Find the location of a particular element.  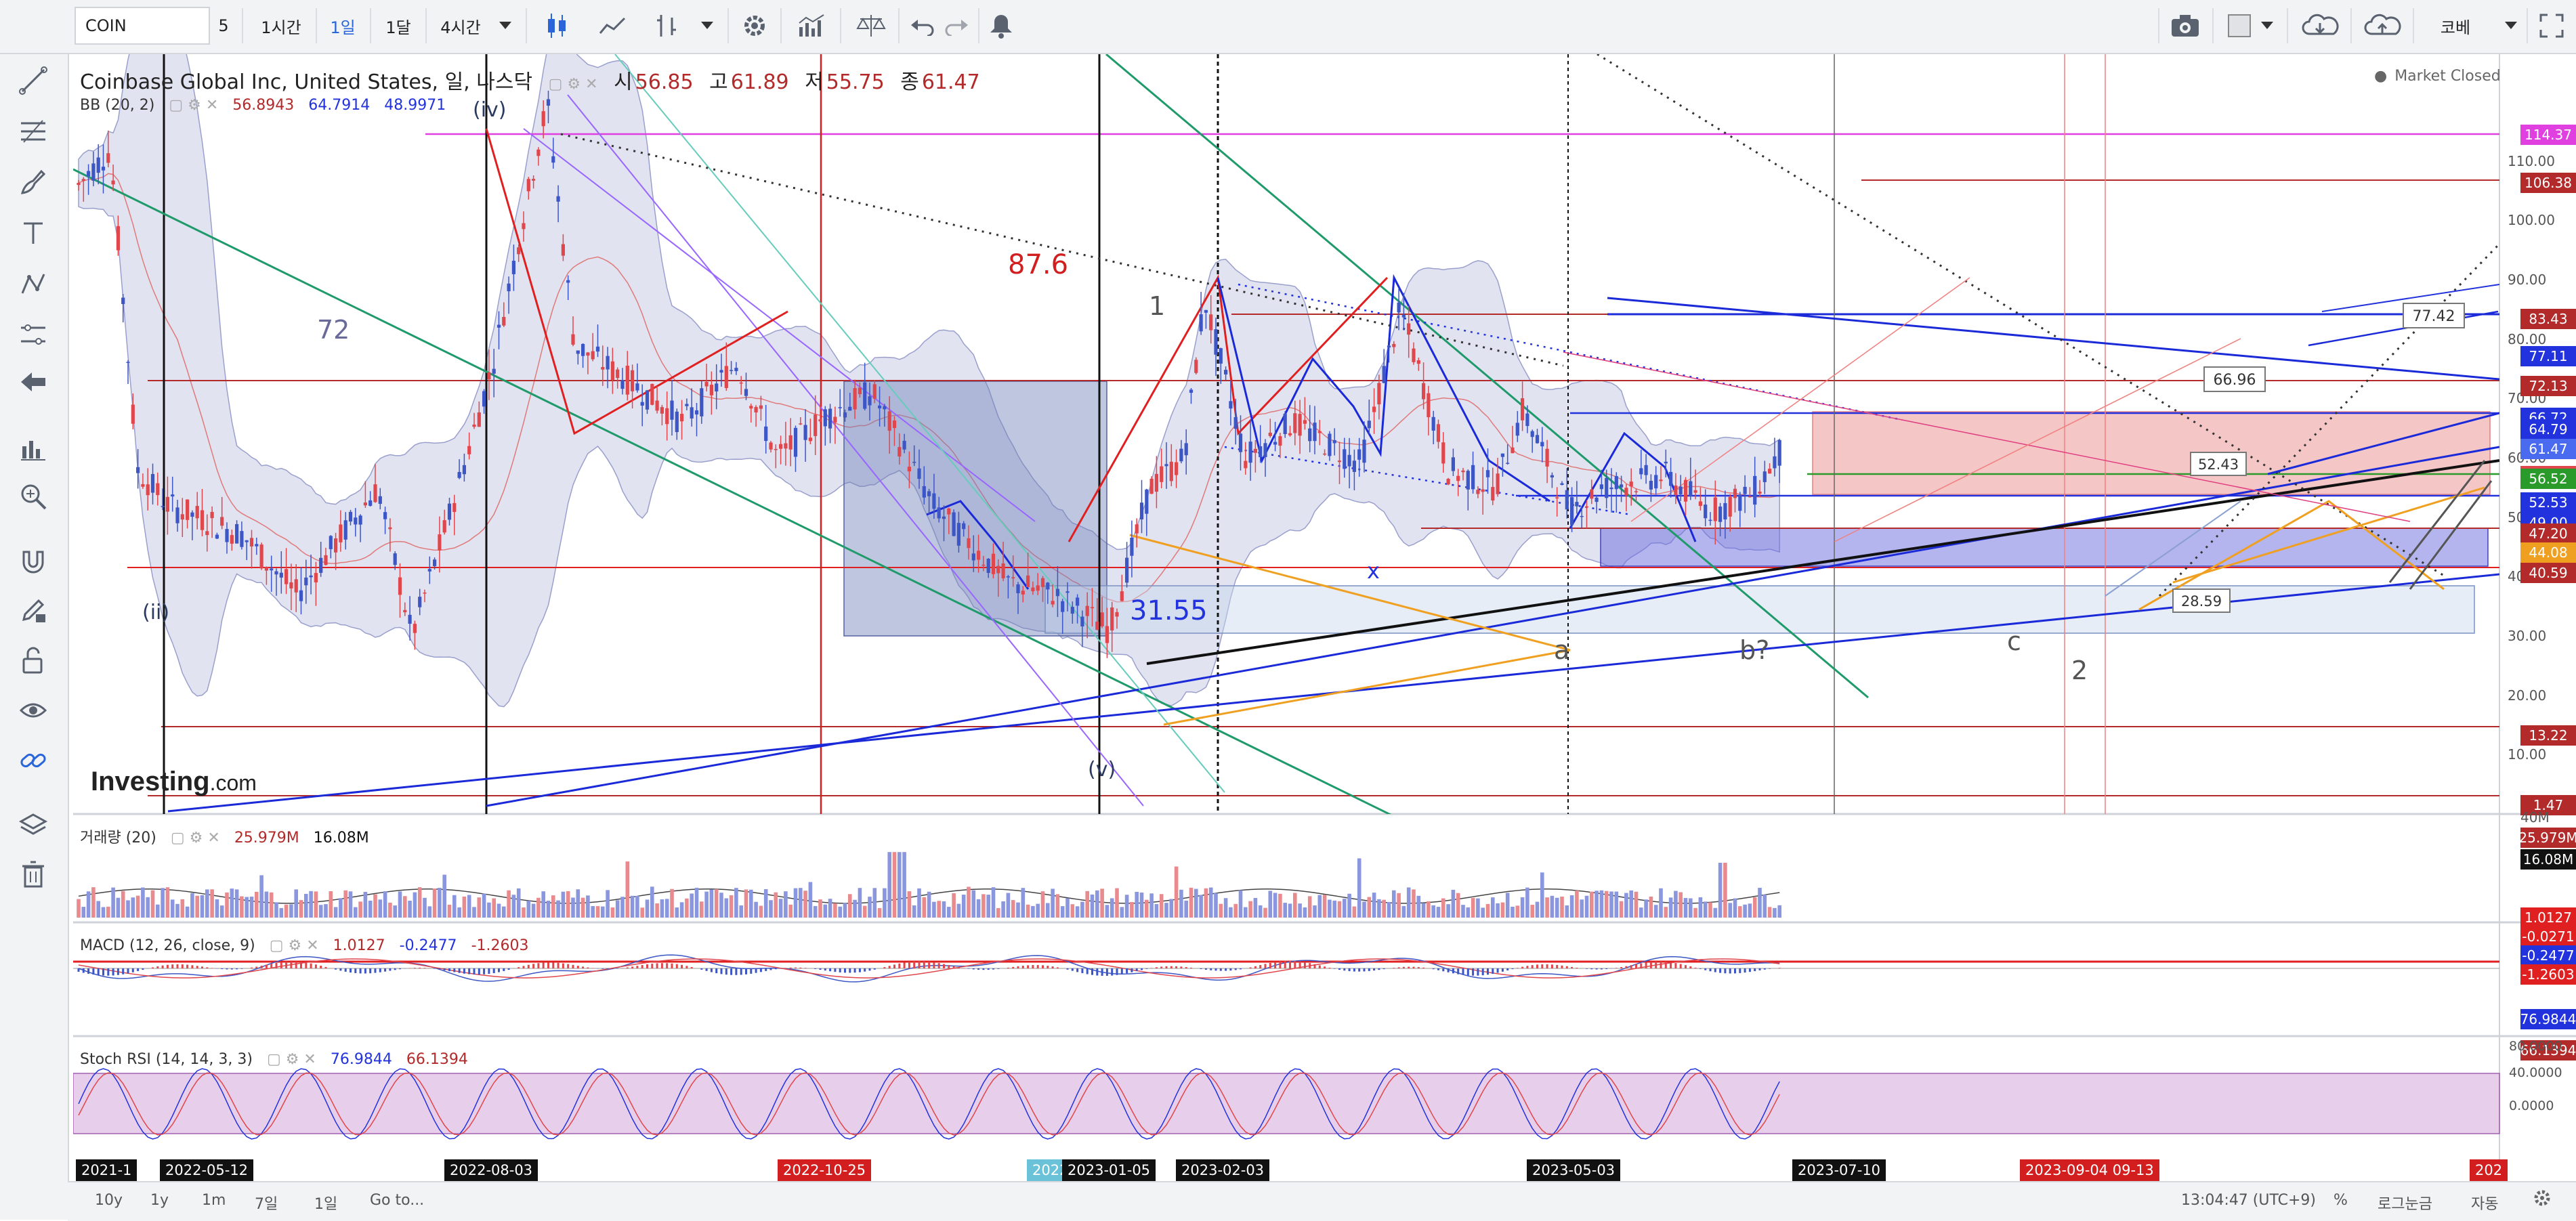

bar-chart-icon is located at coordinates (666, 26).